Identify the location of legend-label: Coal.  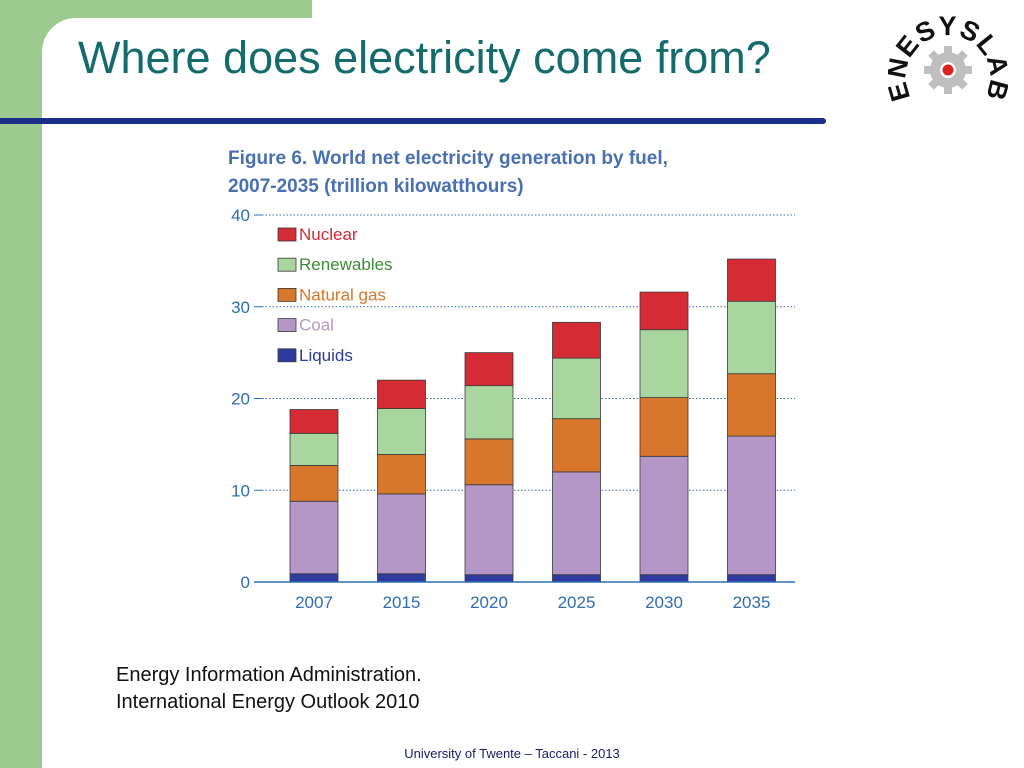
(316, 325).